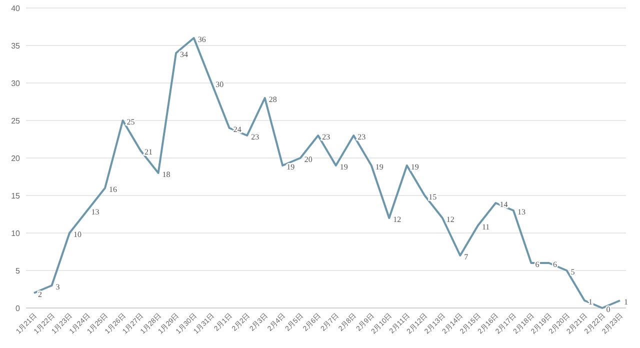  Describe the element at coordinates (308, 159) in the screenshot. I see `data-label: 20` at that location.